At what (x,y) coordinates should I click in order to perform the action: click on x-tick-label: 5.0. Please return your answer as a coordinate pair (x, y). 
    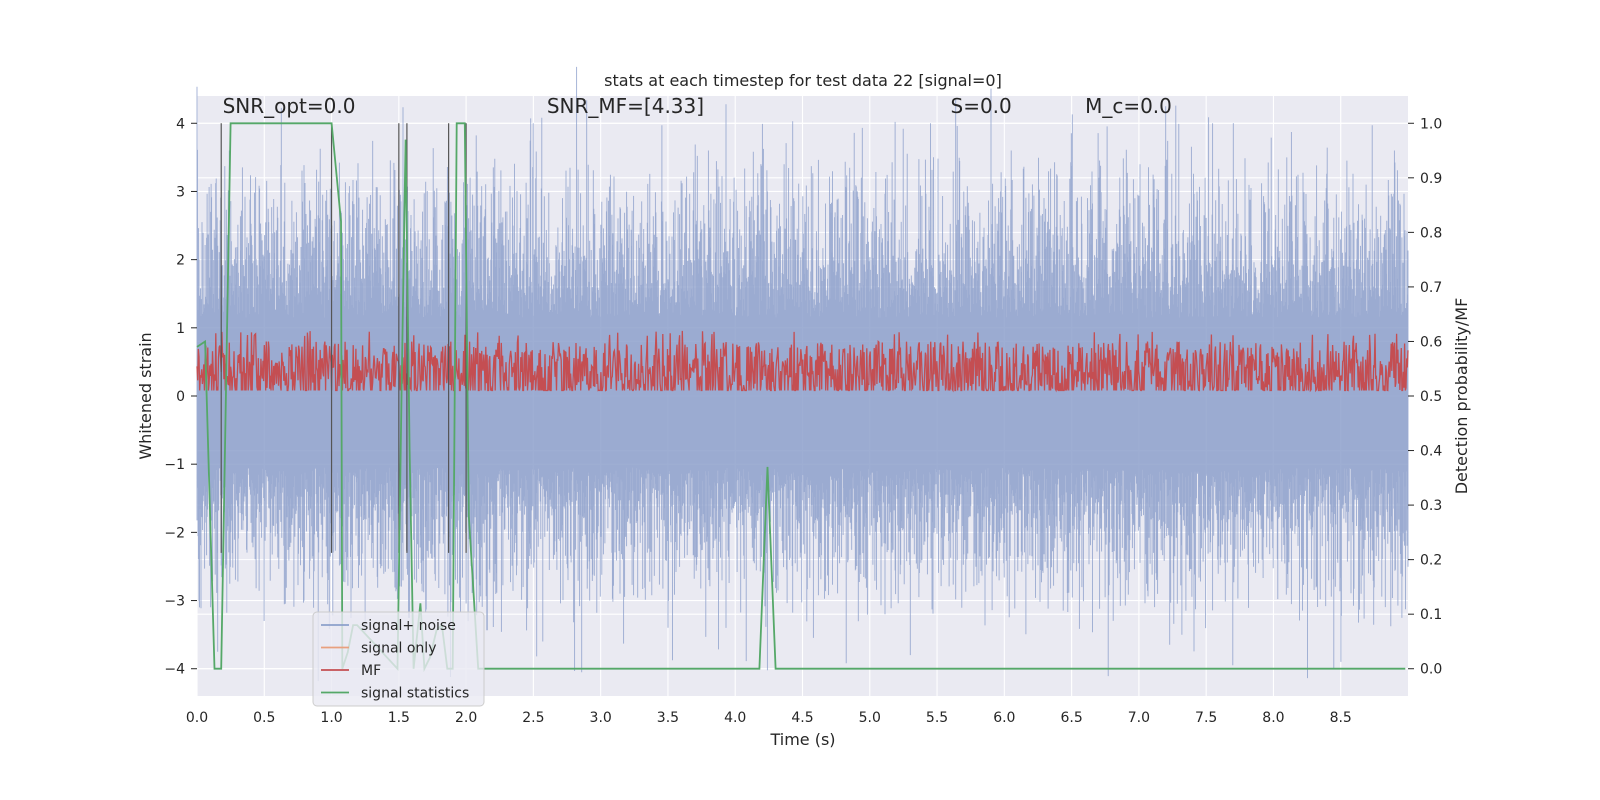
    Looking at the image, I should click on (870, 718).